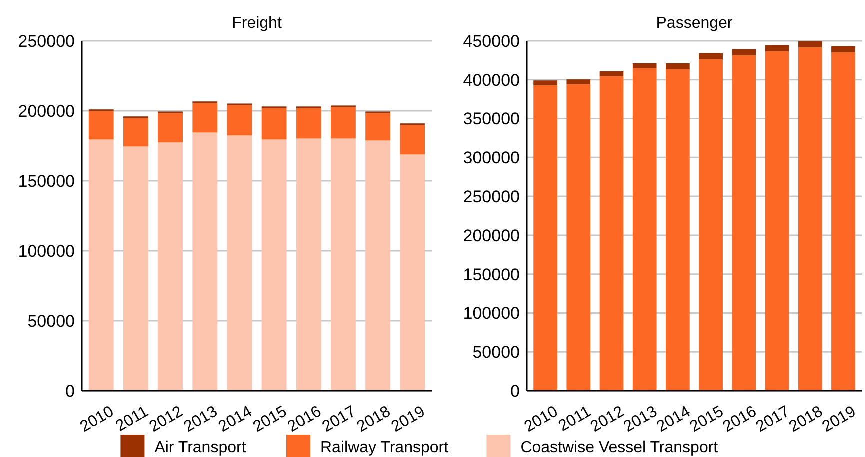 The width and height of the screenshot is (865, 457). What do you see at coordinates (98, 419) in the screenshot?
I see `x-tick-label: 2010` at bounding box center [98, 419].